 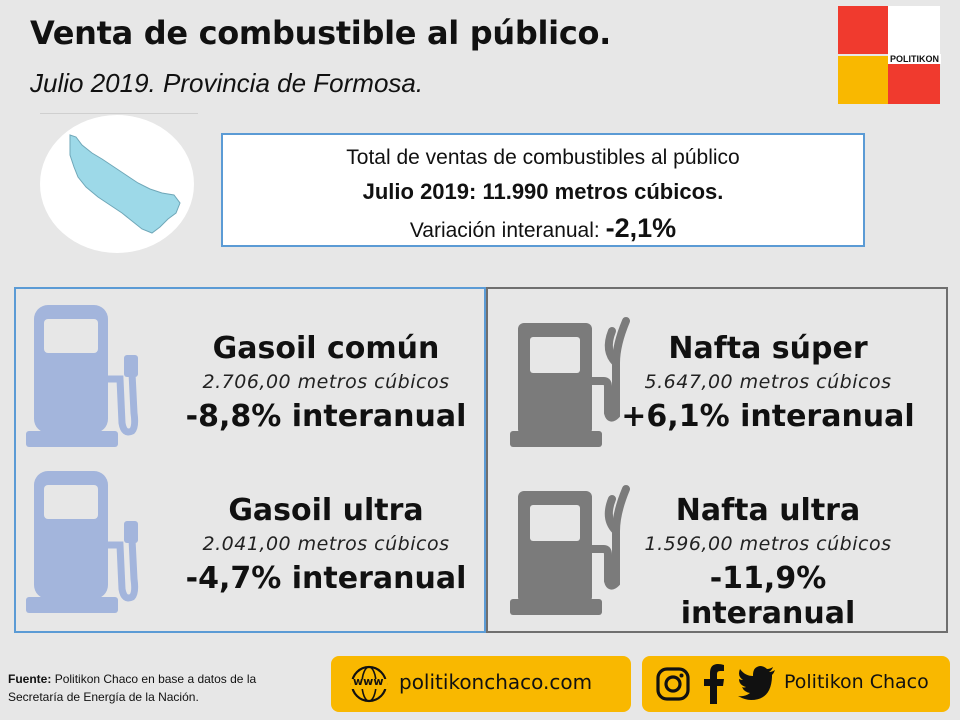 I want to click on globe-icon, so click(x=369, y=684).